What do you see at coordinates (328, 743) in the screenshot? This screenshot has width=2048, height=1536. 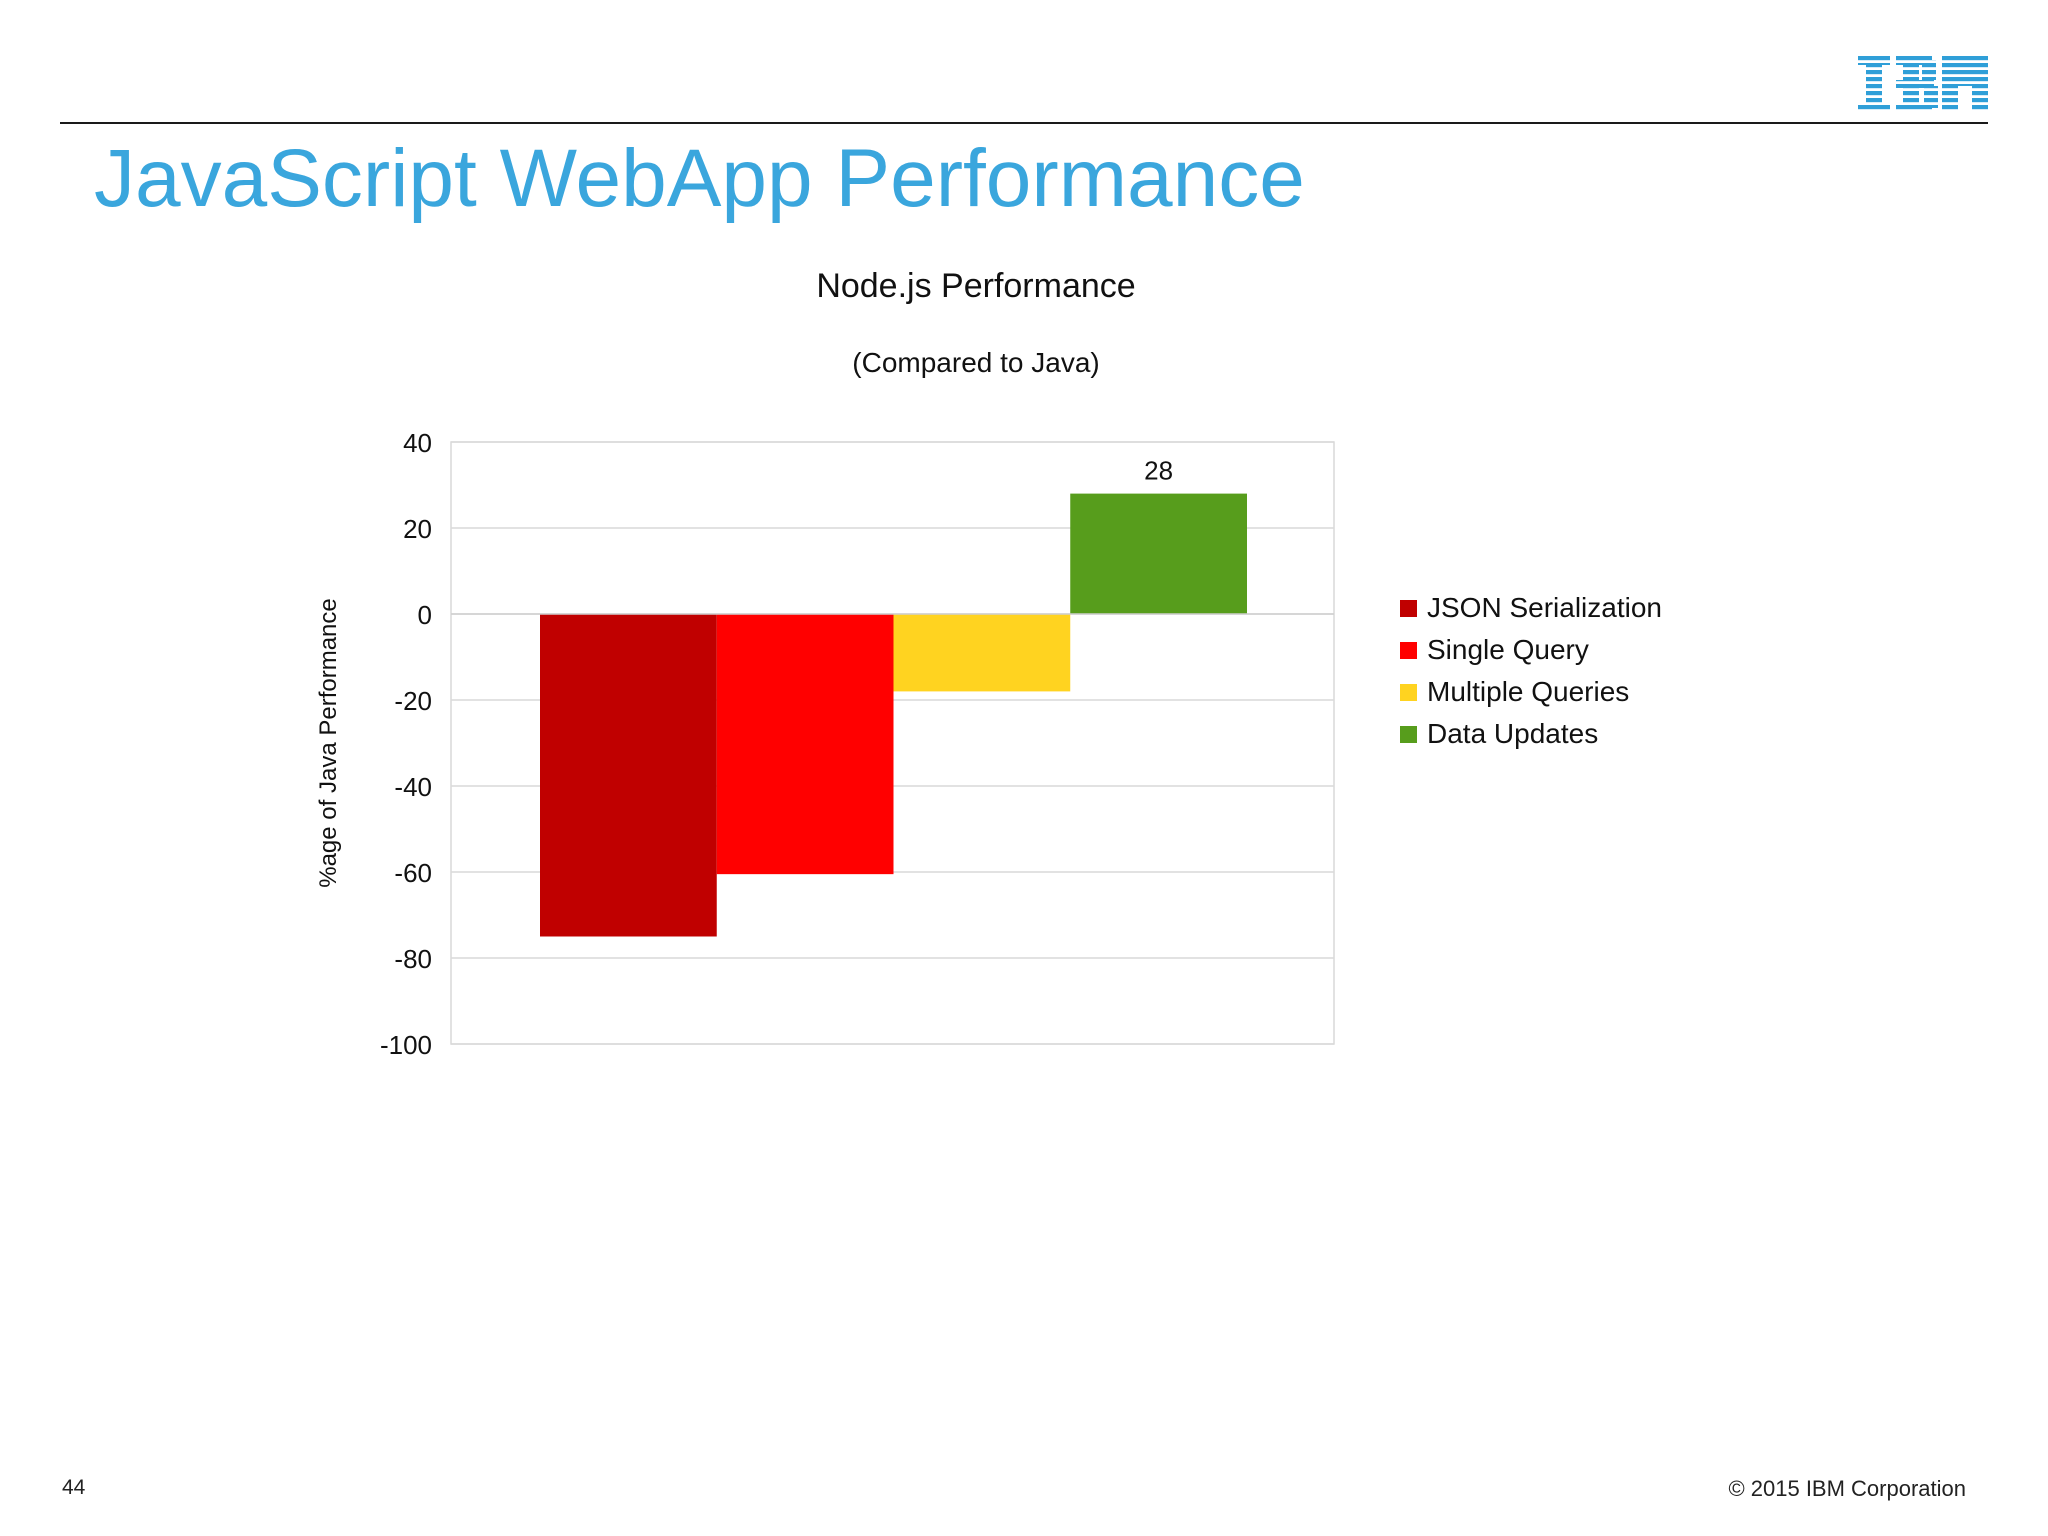 I see `y-axis-label: %age of Java Performance` at bounding box center [328, 743].